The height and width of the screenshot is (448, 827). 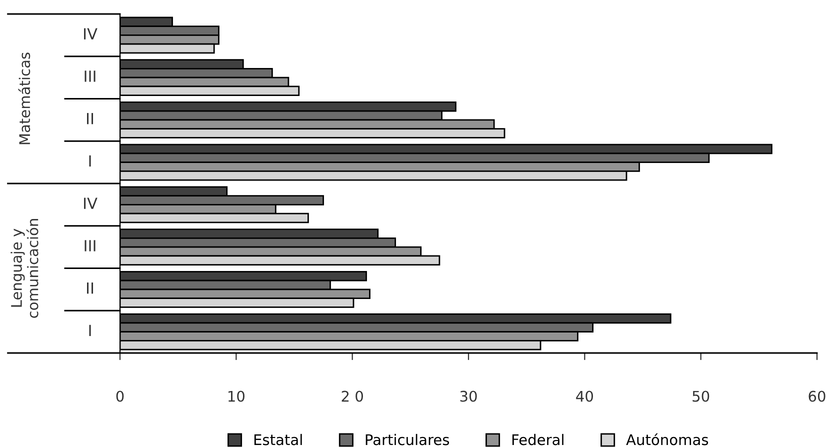 What do you see at coordinates (278, 440) in the screenshot?
I see `legend-label: Estatal` at bounding box center [278, 440].